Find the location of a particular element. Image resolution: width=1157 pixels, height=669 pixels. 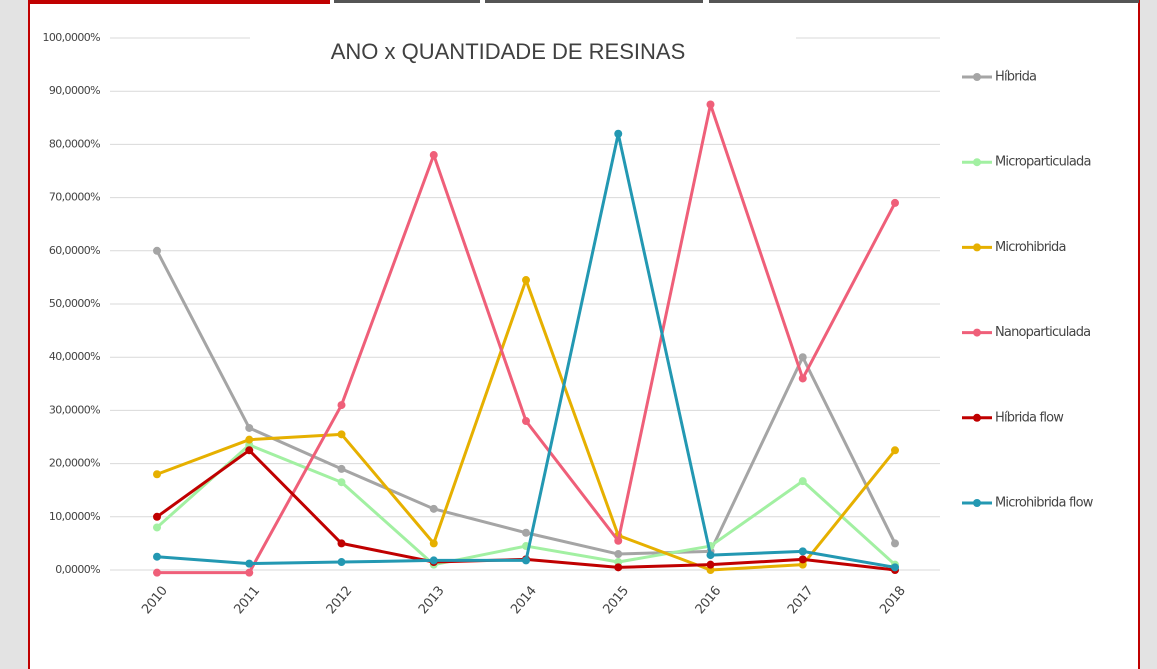

title-bg is located at coordinates (523, 52).